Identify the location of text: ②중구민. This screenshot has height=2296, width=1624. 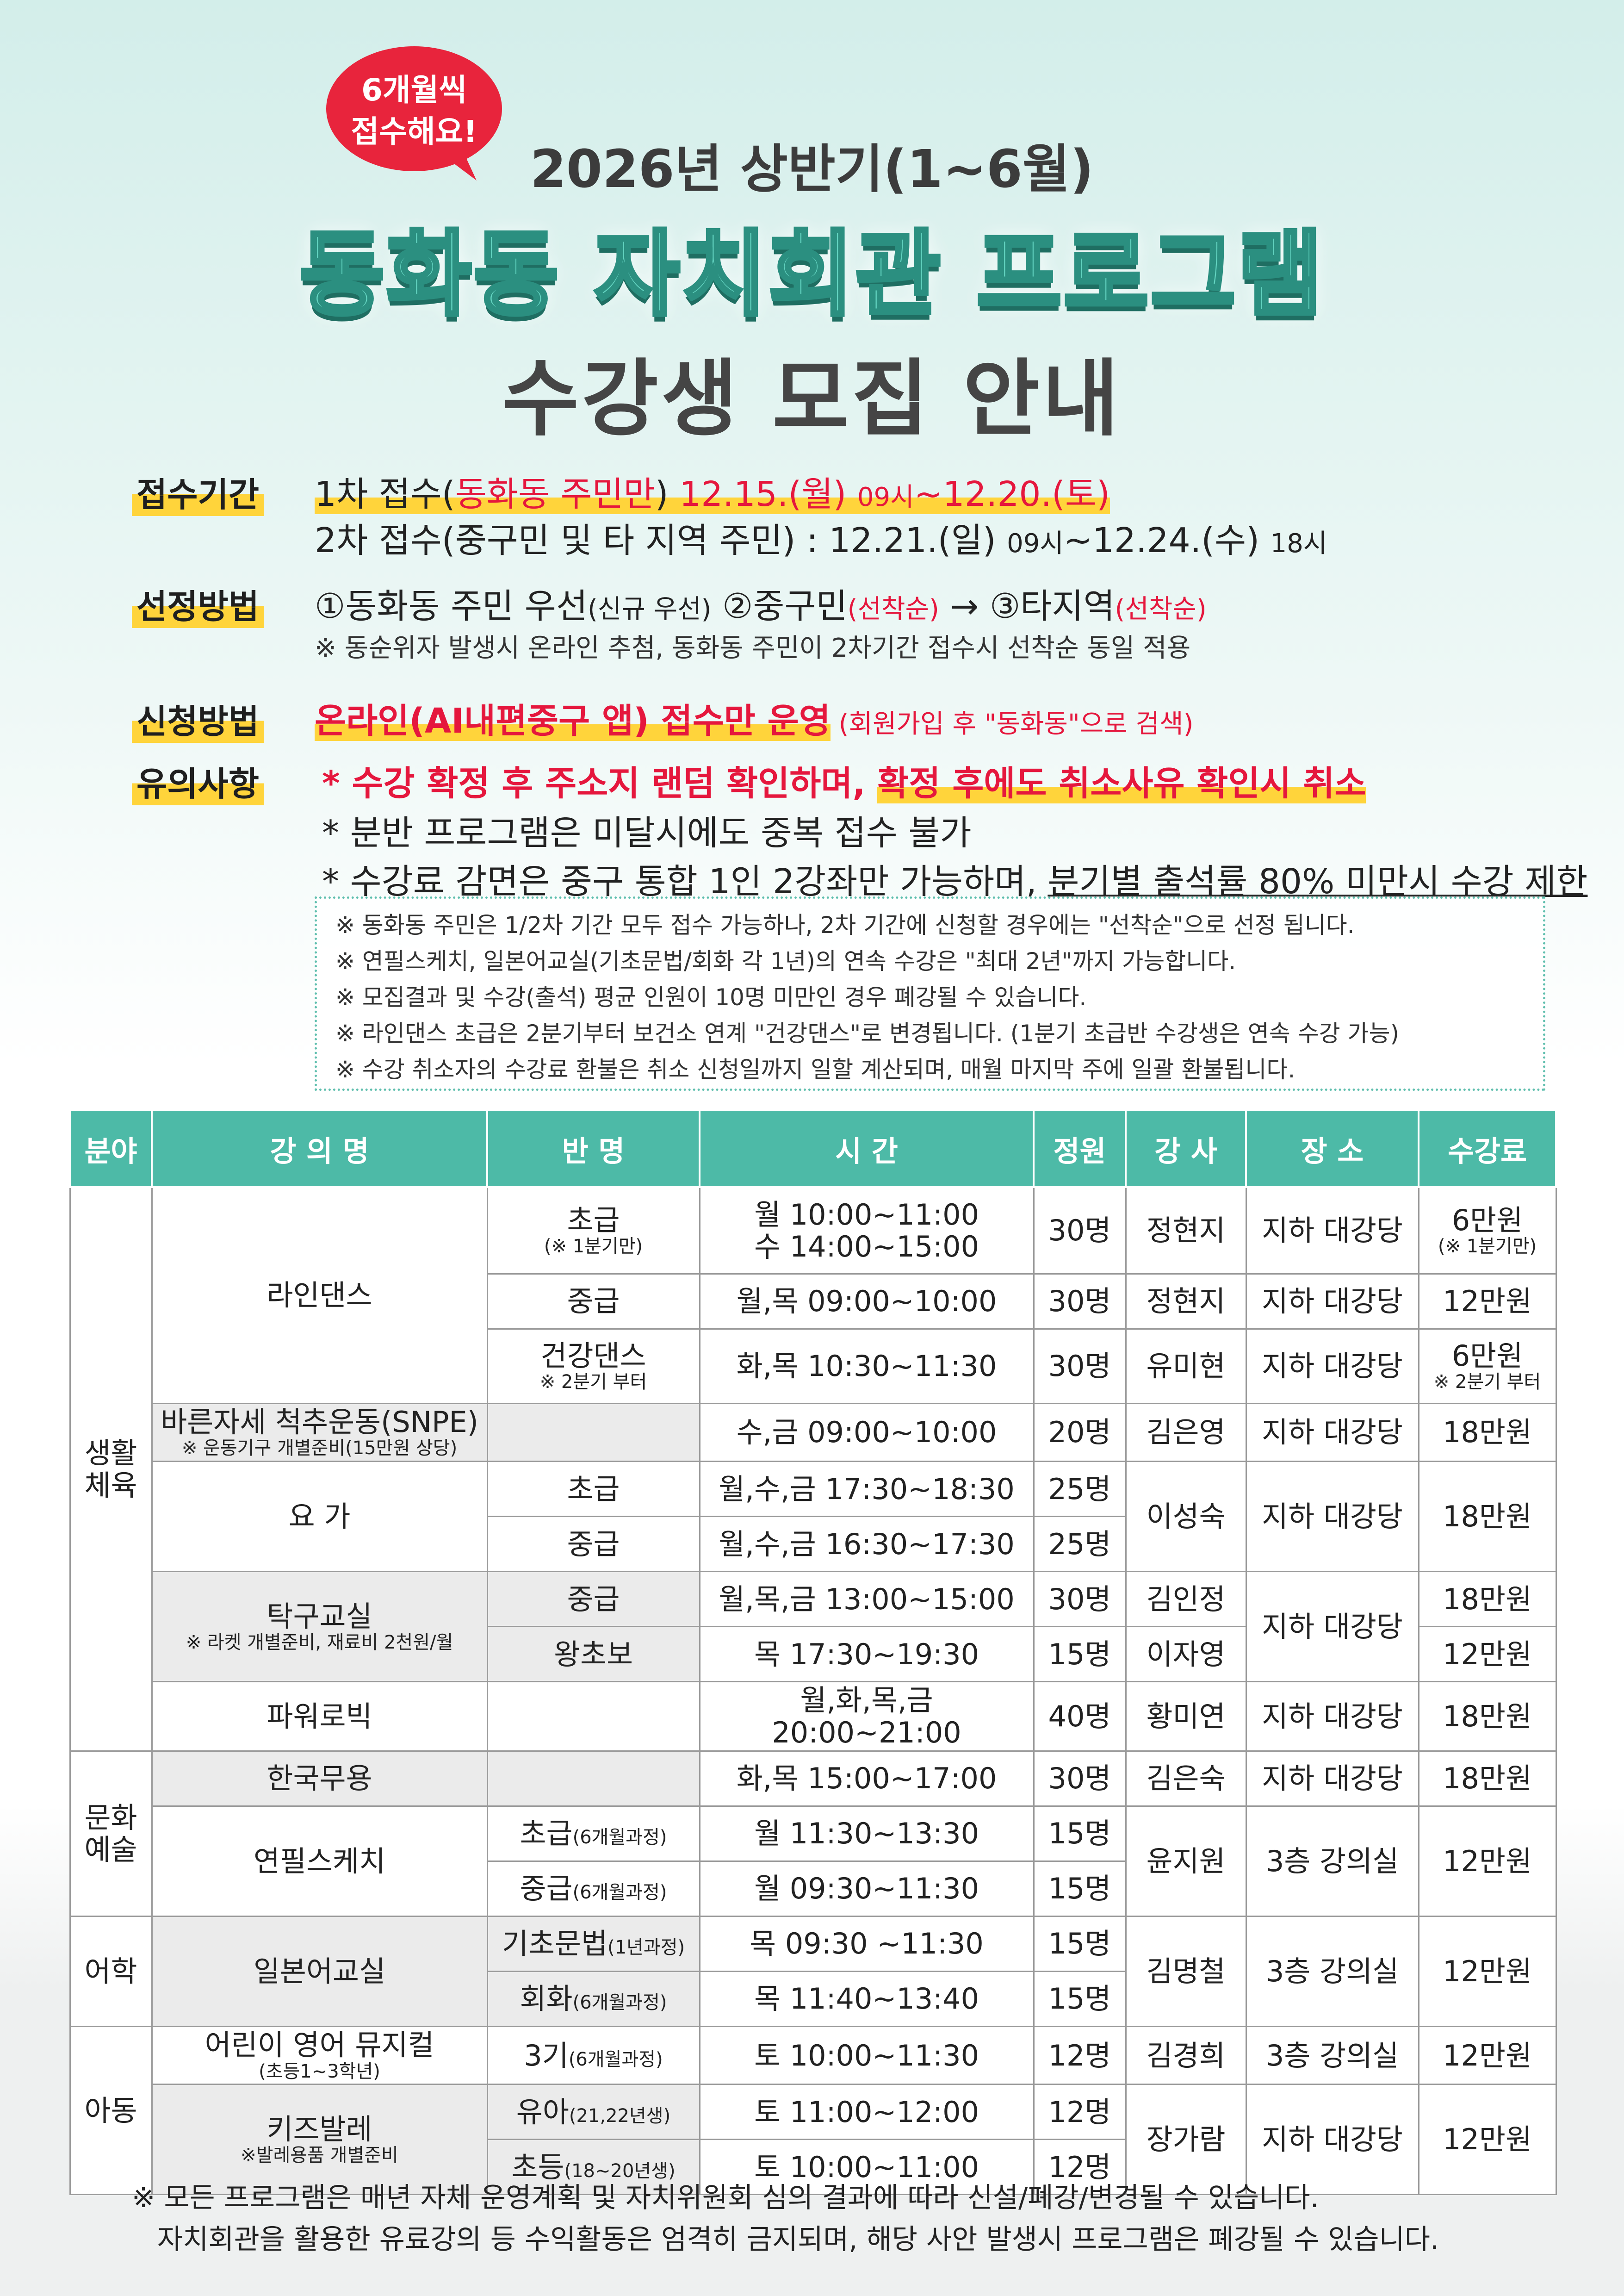
(779, 606).